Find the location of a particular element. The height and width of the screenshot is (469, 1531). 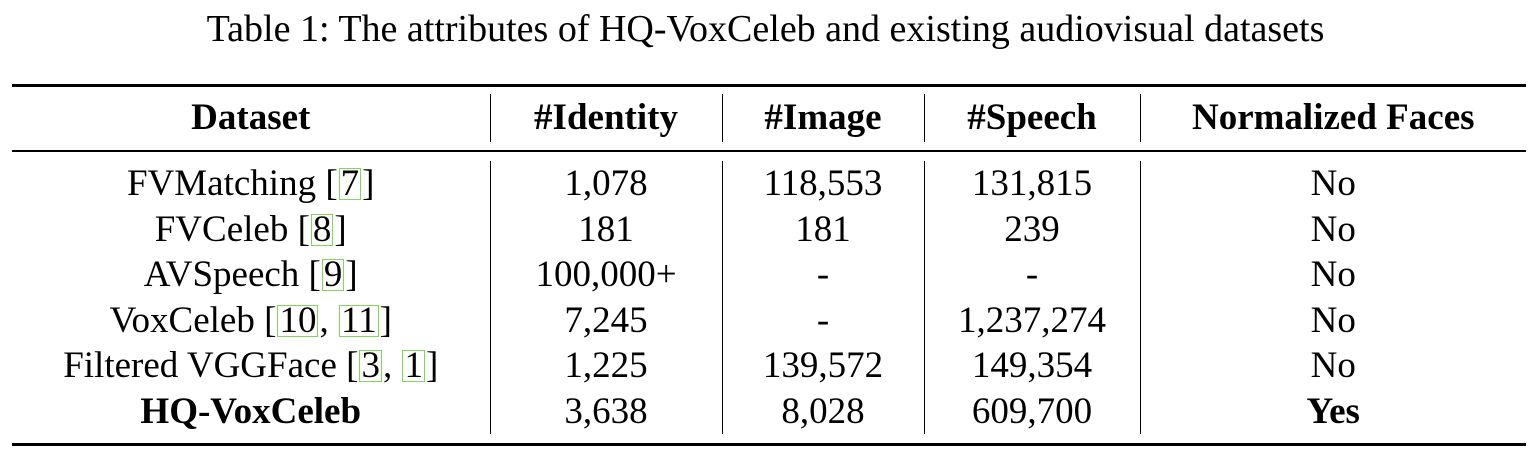

column-header-identity: #Identity is located at coordinates (606, 118).